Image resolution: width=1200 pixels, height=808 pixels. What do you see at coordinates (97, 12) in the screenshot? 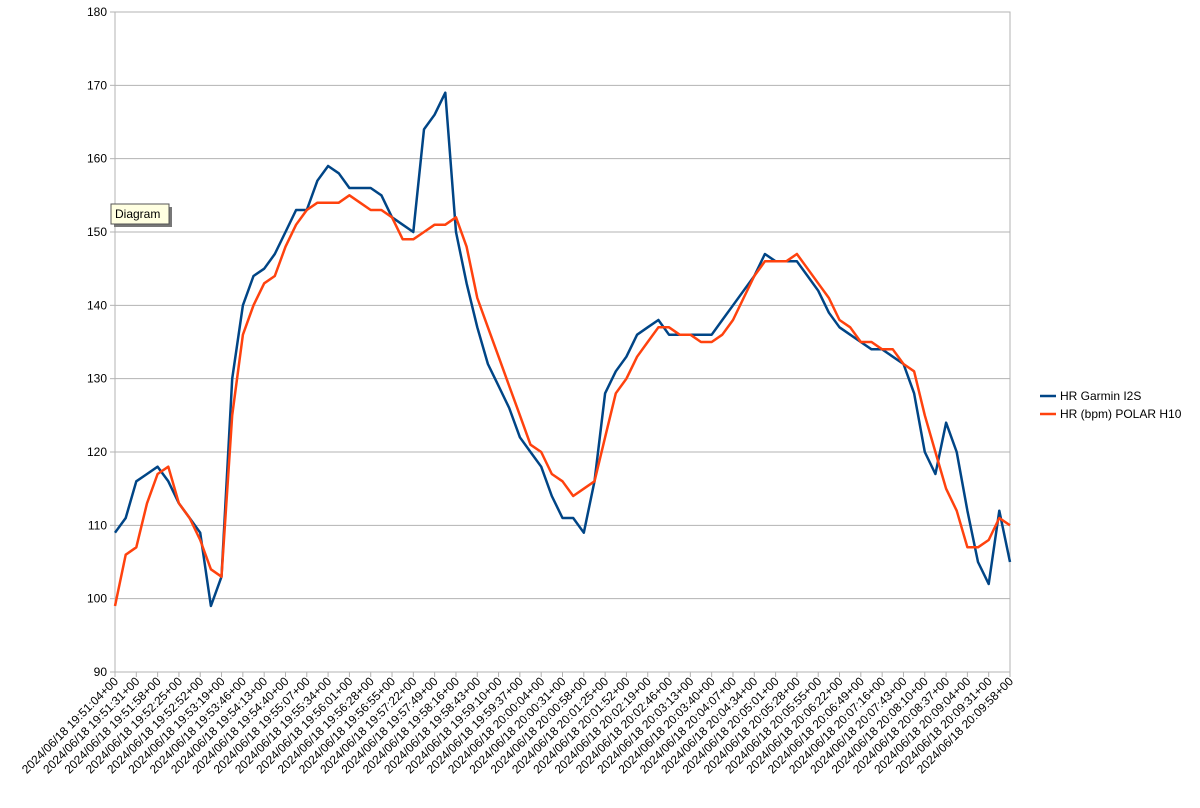
I see `y-tick-label: 180` at bounding box center [97, 12].